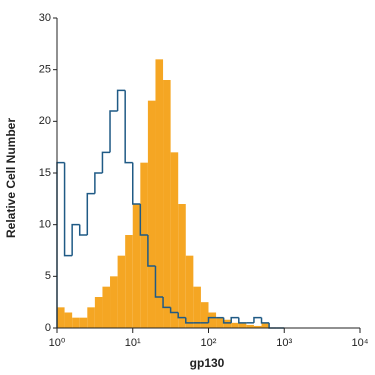 This screenshot has height=375, width=375. I want to click on x-tick-label: 10⁴, so click(360, 343).